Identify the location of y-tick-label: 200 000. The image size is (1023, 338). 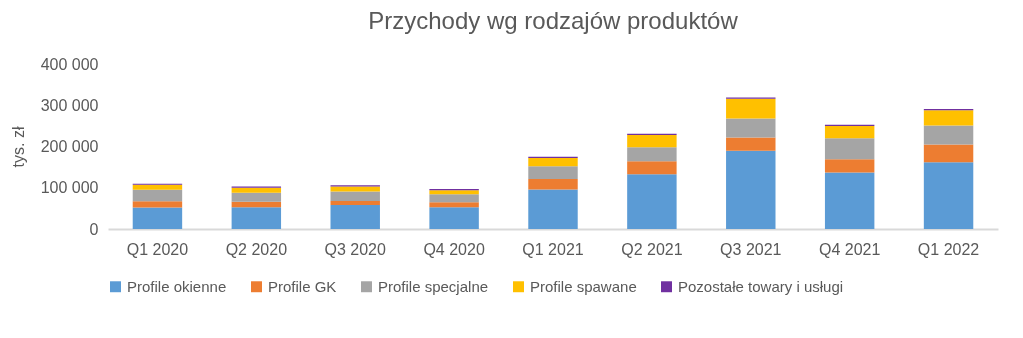
(69, 146).